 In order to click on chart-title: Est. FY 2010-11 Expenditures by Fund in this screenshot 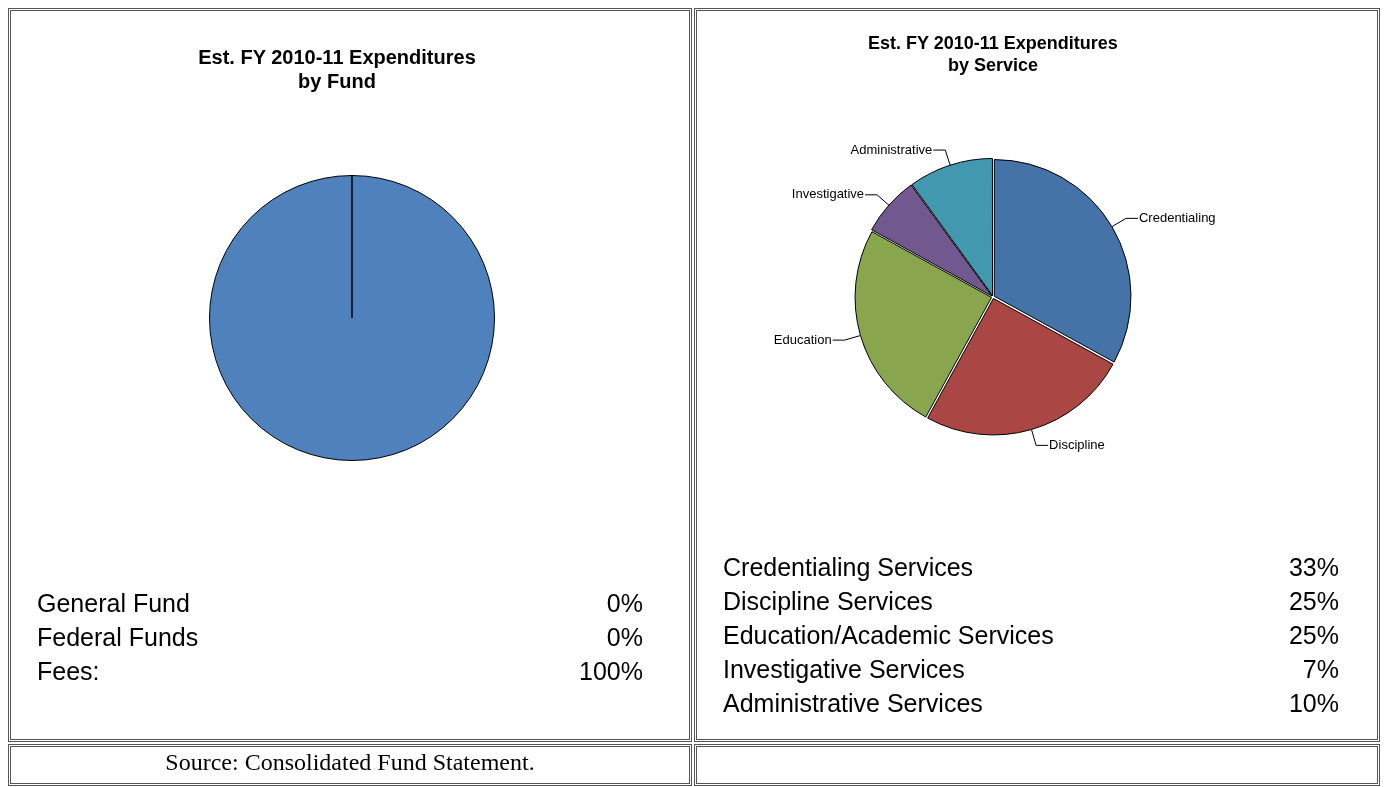, I will do `click(337, 69)`.